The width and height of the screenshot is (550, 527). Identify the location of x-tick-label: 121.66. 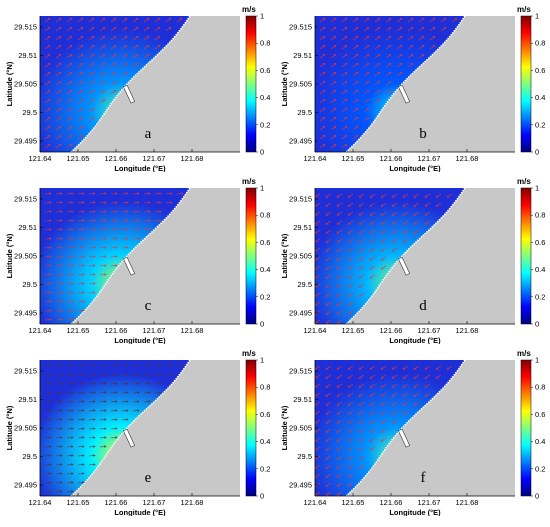
(116, 502).